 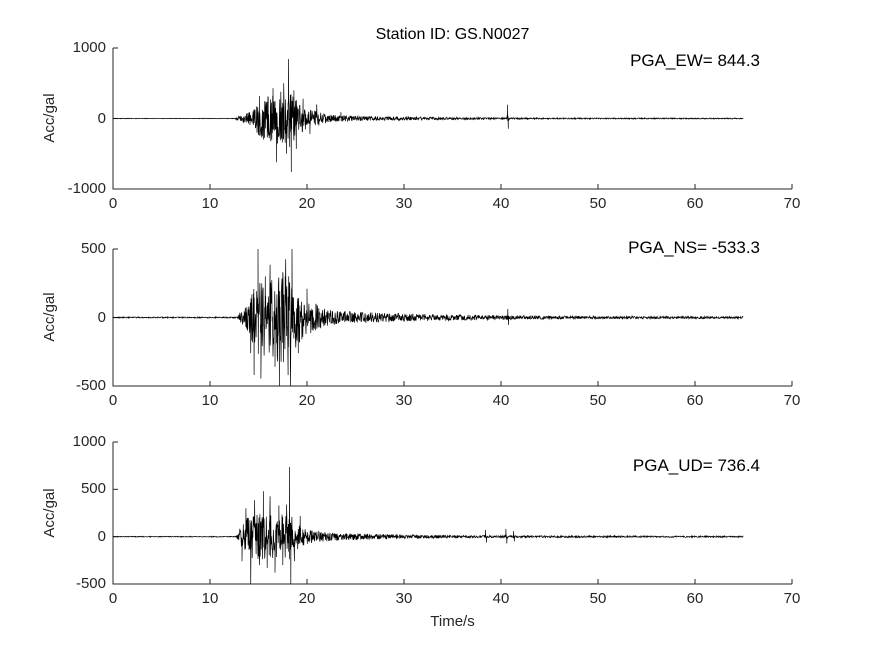 I want to click on figure-title: Station ID: GS.N0027, so click(x=452, y=34).